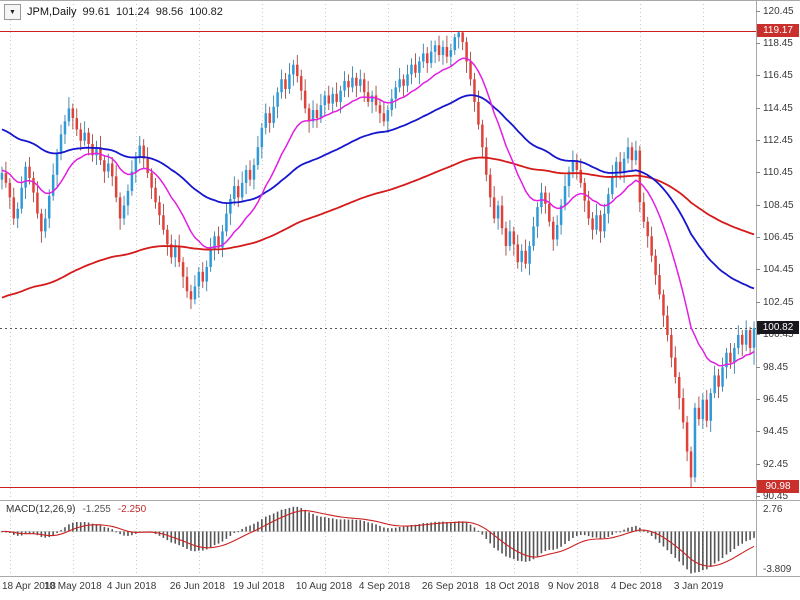 The height and width of the screenshot is (600, 800). I want to click on symbol-label: JPM,Daily, so click(52, 12).